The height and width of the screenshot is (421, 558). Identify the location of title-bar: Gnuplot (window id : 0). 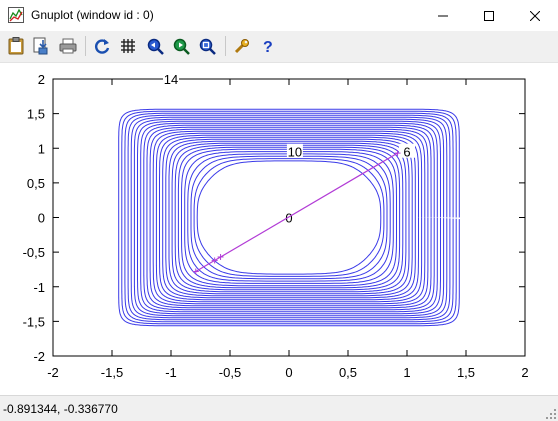
(279, 15).